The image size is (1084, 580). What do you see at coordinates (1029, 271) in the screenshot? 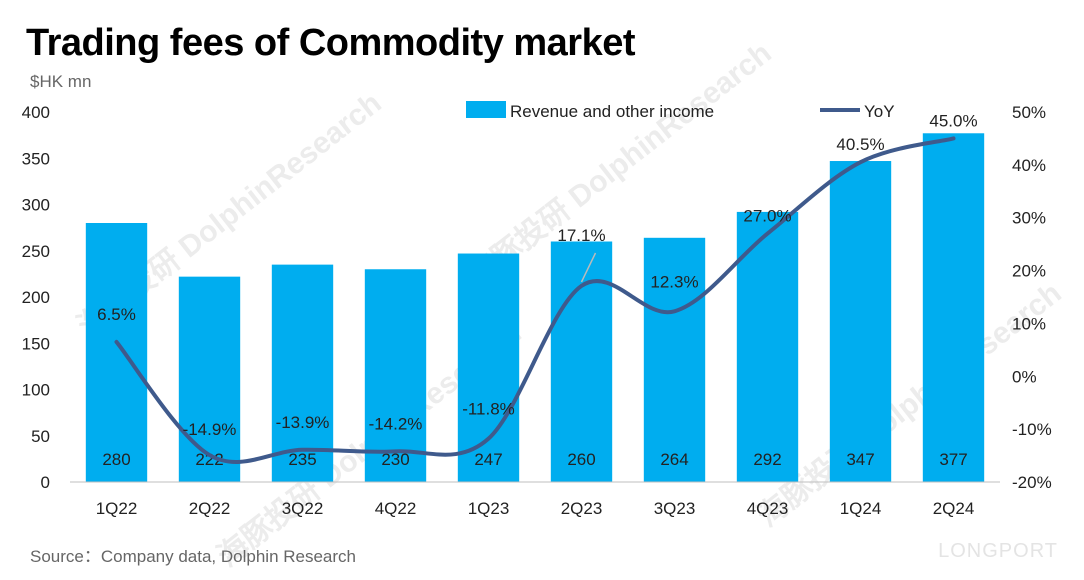
I see `y-right-tick-label: 20%` at bounding box center [1029, 271].